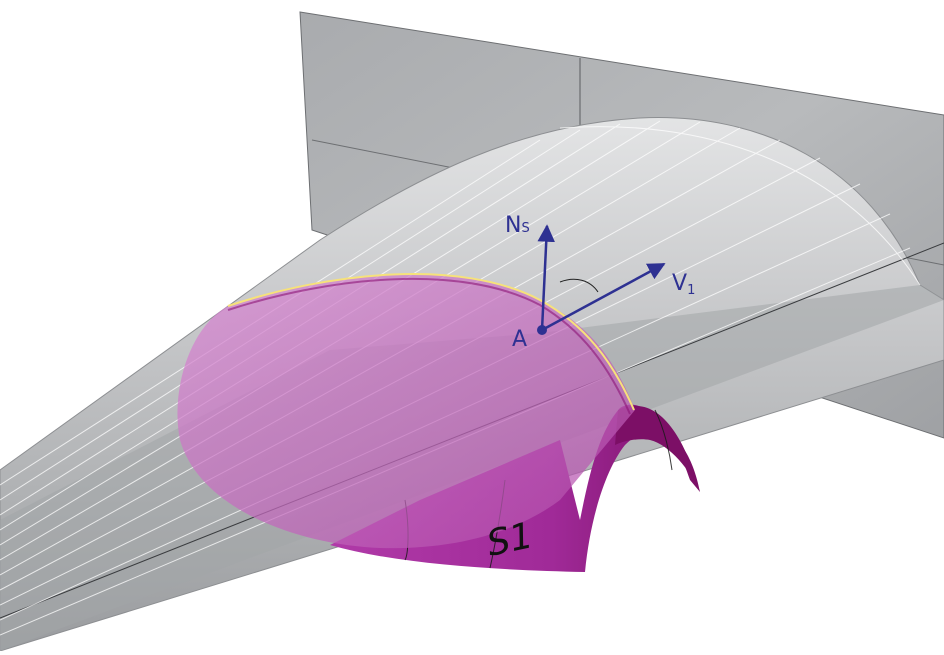 This screenshot has width=944, height=655. I want to click on label-surface-s1: S1, so click(509, 540).